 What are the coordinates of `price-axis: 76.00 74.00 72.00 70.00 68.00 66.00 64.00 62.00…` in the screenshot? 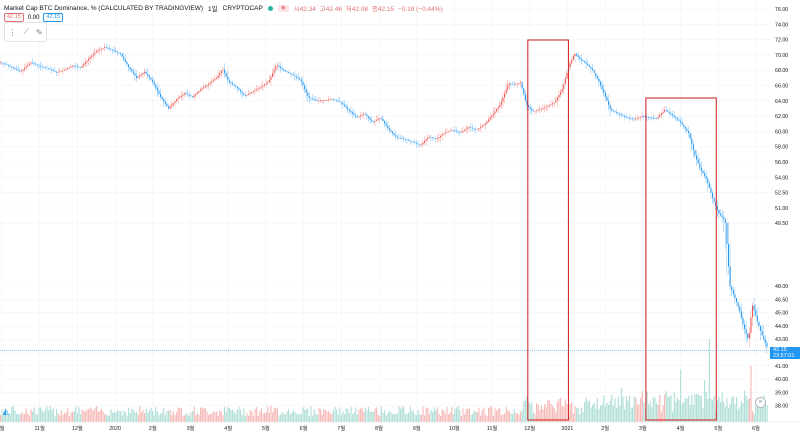 It's located at (781, 208).